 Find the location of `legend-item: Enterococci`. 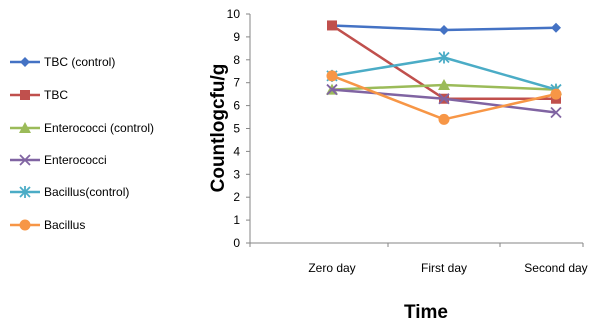

legend-item: Enterococci is located at coordinates (58, 160).